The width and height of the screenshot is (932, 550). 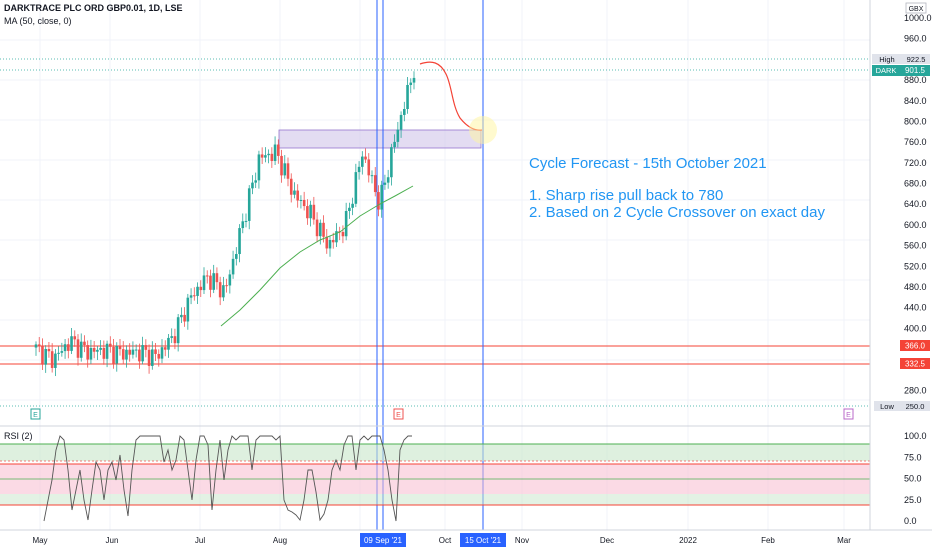 I want to click on date-tag-2-box, so click(x=483, y=540).